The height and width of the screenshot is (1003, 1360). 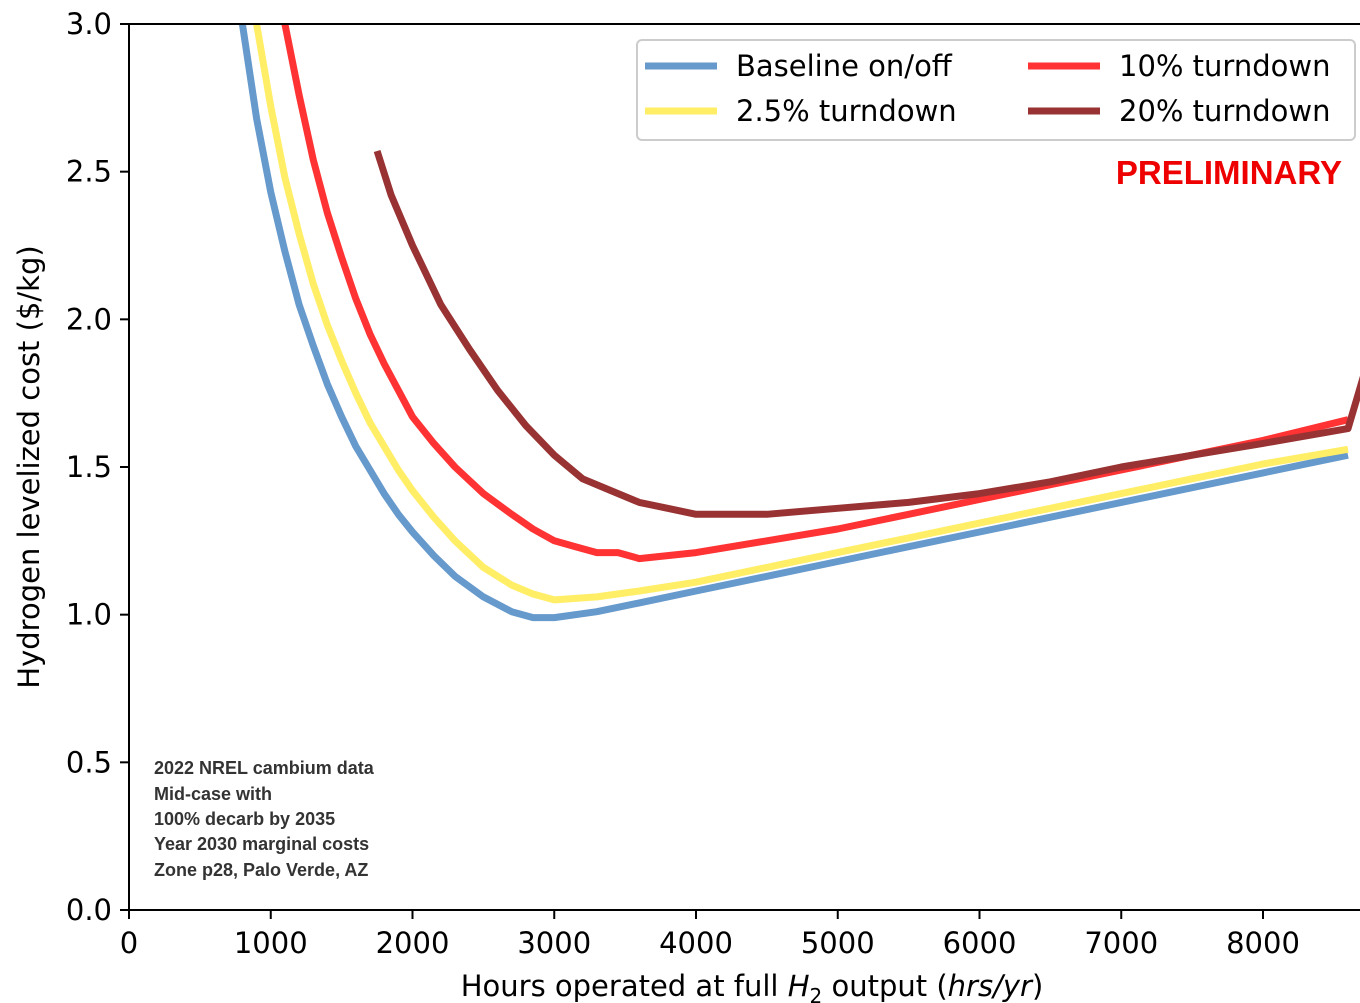 I want to click on source-note-line: 2022 NREL cambium data, so click(x=264, y=768).